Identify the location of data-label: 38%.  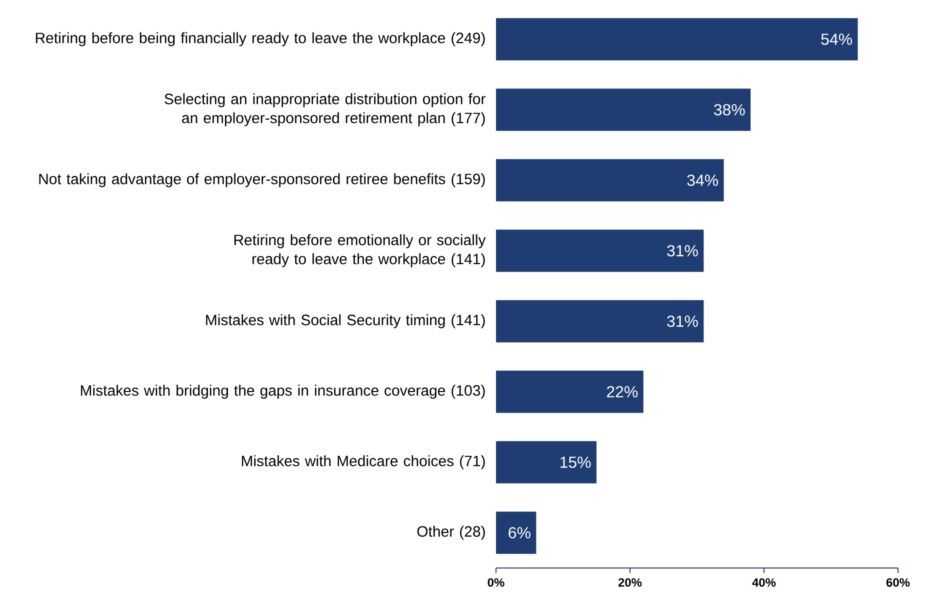
(729, 110).